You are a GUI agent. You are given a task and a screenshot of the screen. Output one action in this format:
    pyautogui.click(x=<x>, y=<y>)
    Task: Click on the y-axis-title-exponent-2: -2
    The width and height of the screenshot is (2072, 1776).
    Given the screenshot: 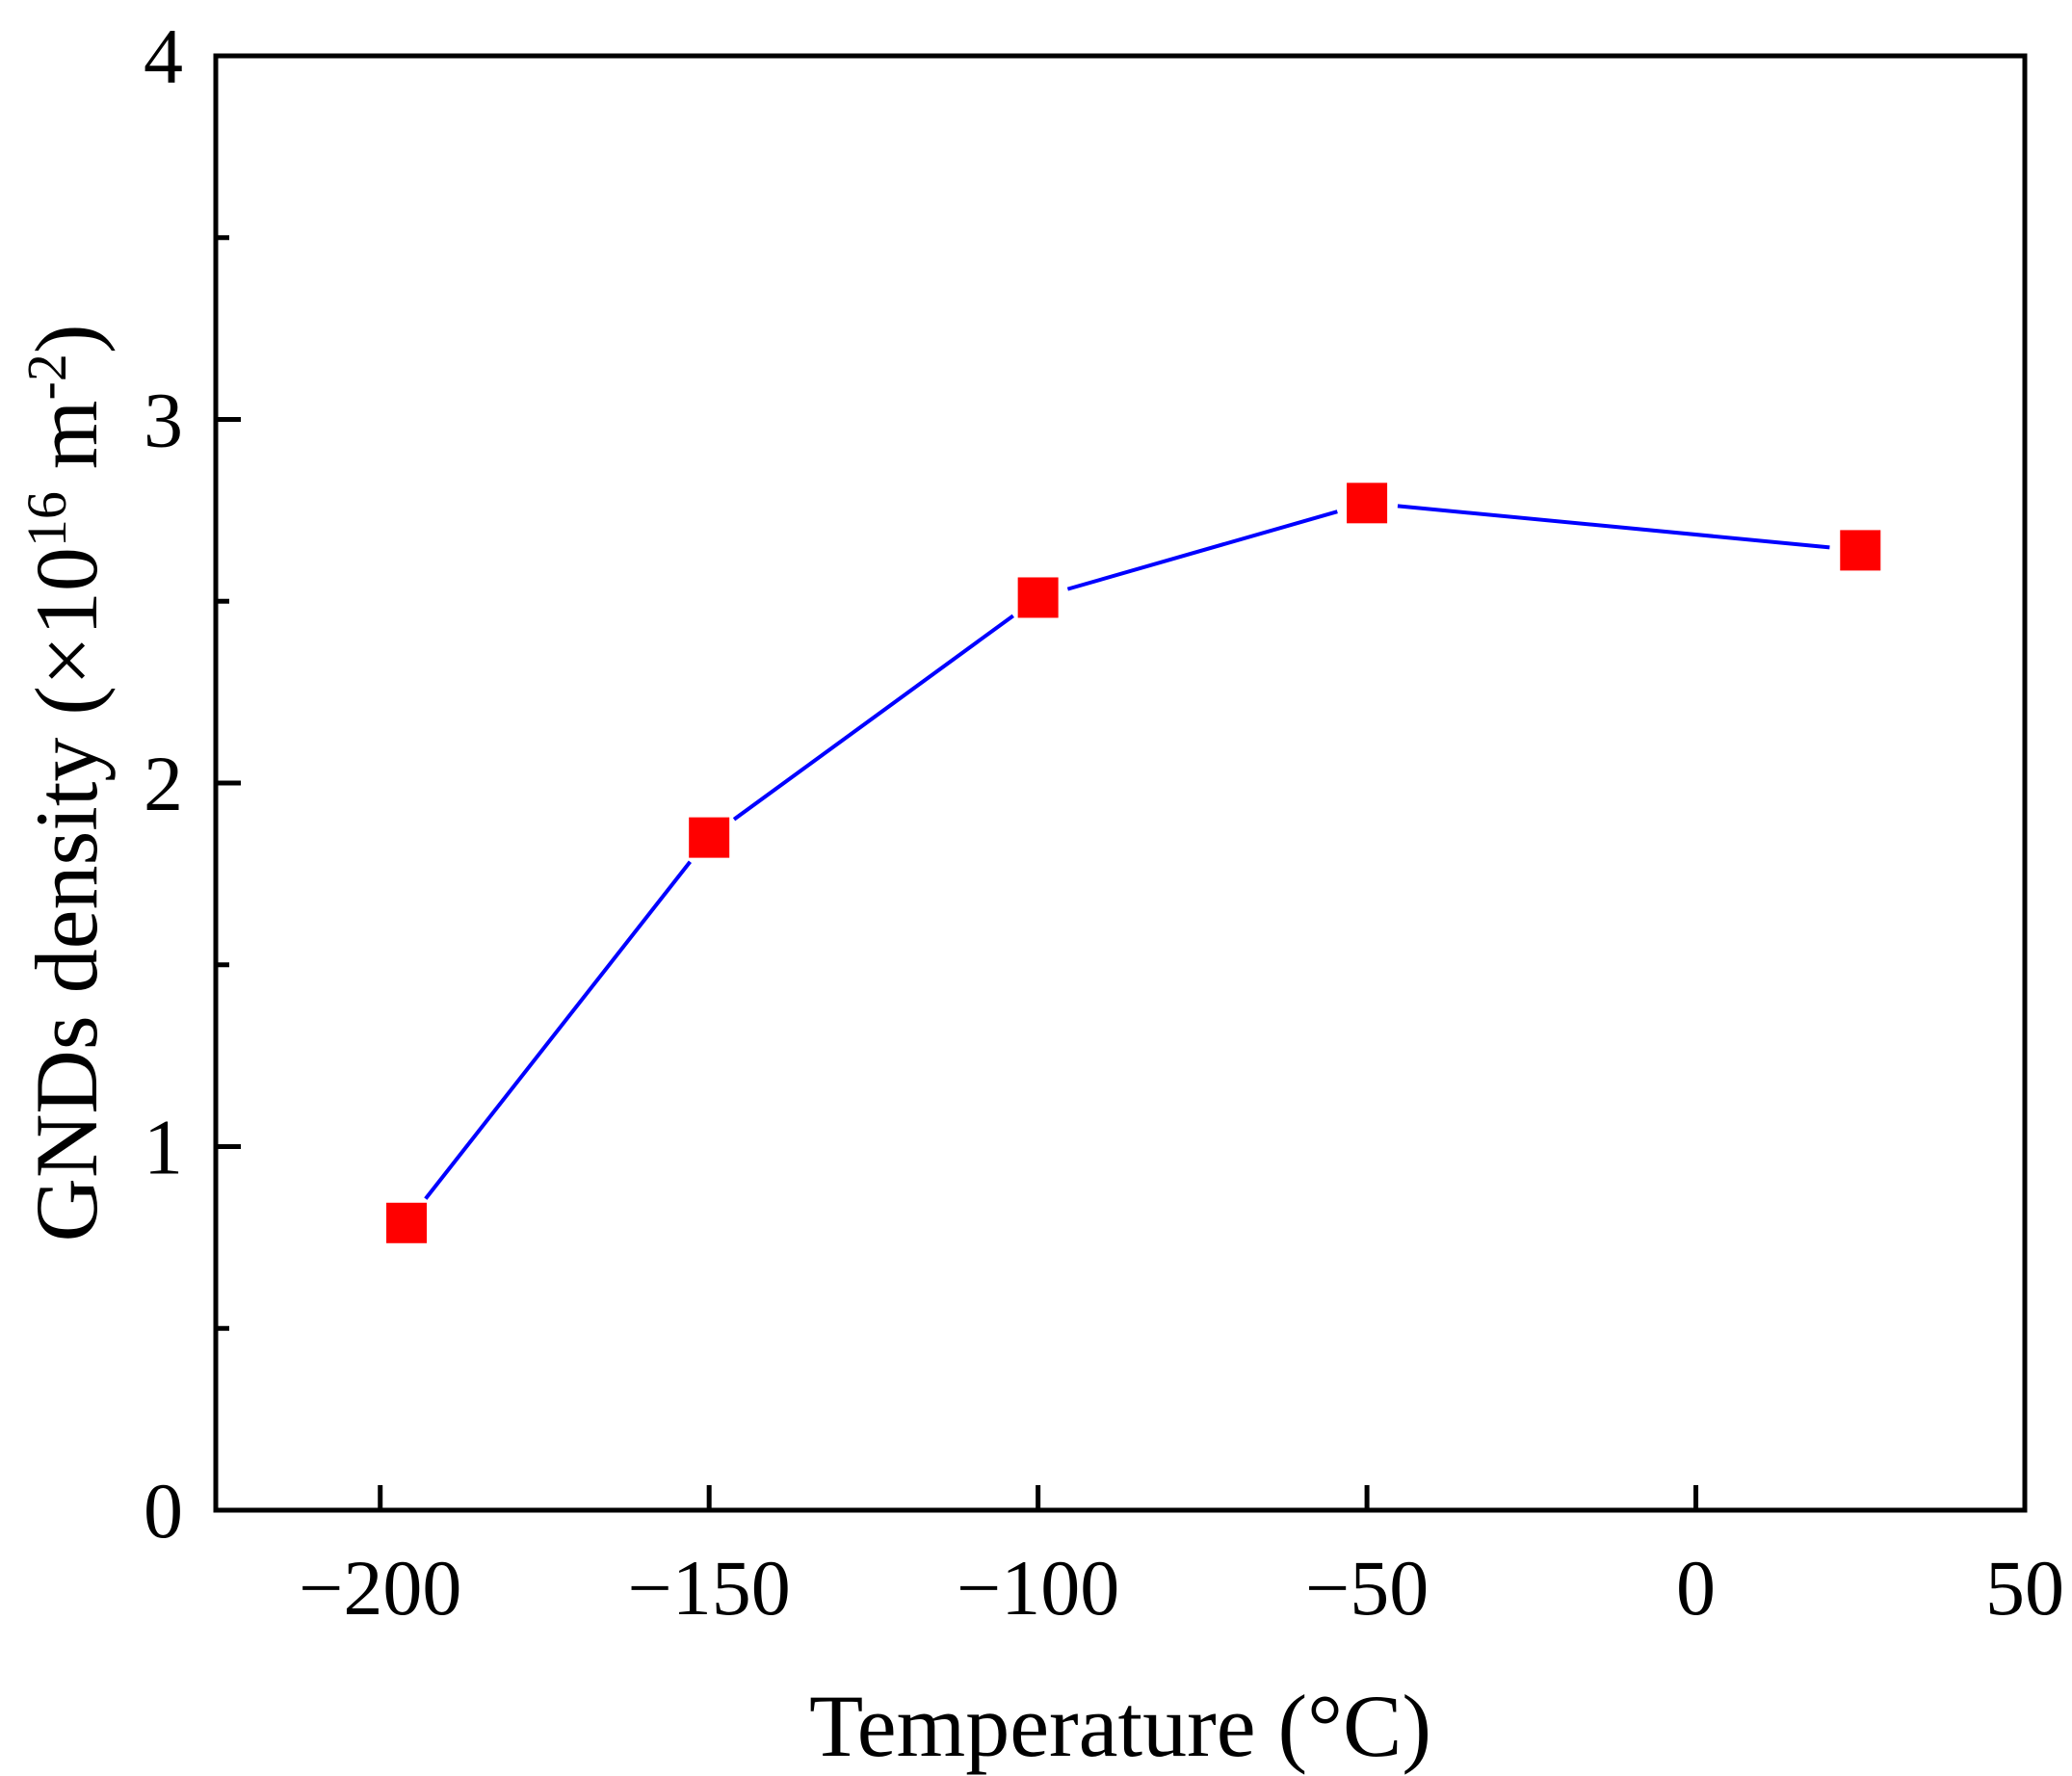 What is the action you would take?
    pyautogui.click(x=46, y=376)
    